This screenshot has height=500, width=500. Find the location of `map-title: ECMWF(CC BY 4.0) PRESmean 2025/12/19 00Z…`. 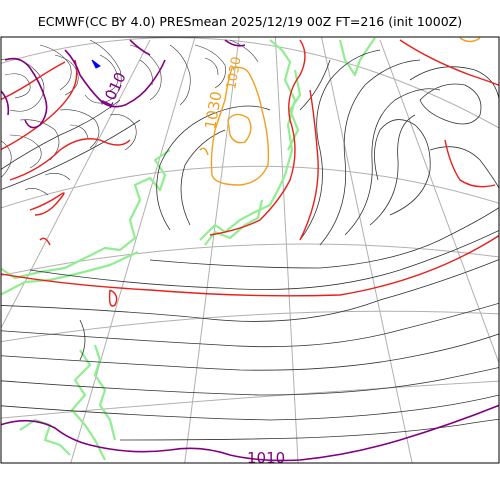

map-title: ECMWF(CC BY 4.0) PRESmean 2025/12/19 00Z… is located at coordinates (250, 21).